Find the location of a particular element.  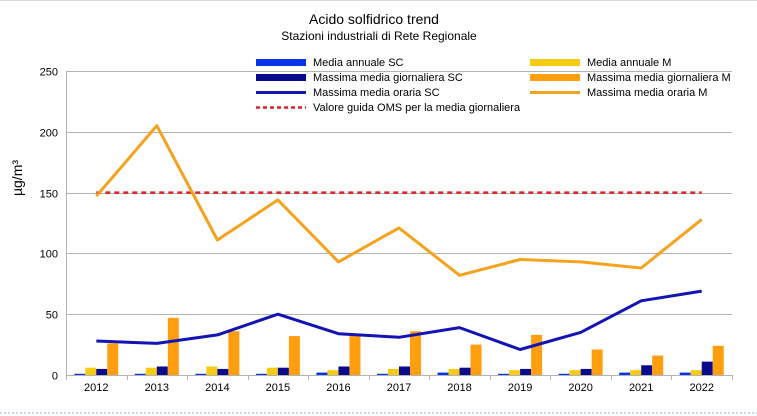

series-line is located at coordinates (399, 320).